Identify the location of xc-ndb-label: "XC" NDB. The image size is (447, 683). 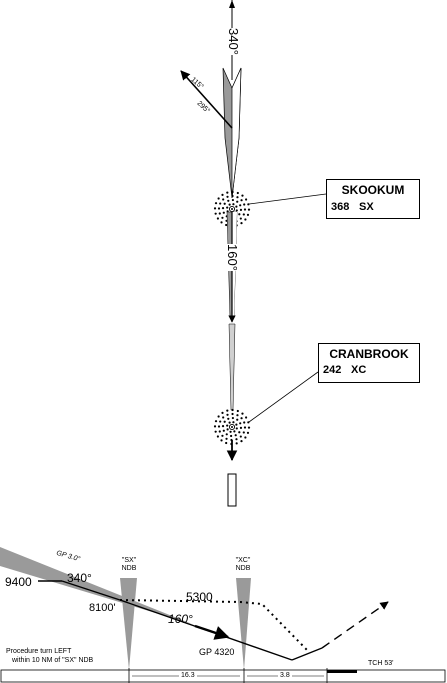
(243, 565).